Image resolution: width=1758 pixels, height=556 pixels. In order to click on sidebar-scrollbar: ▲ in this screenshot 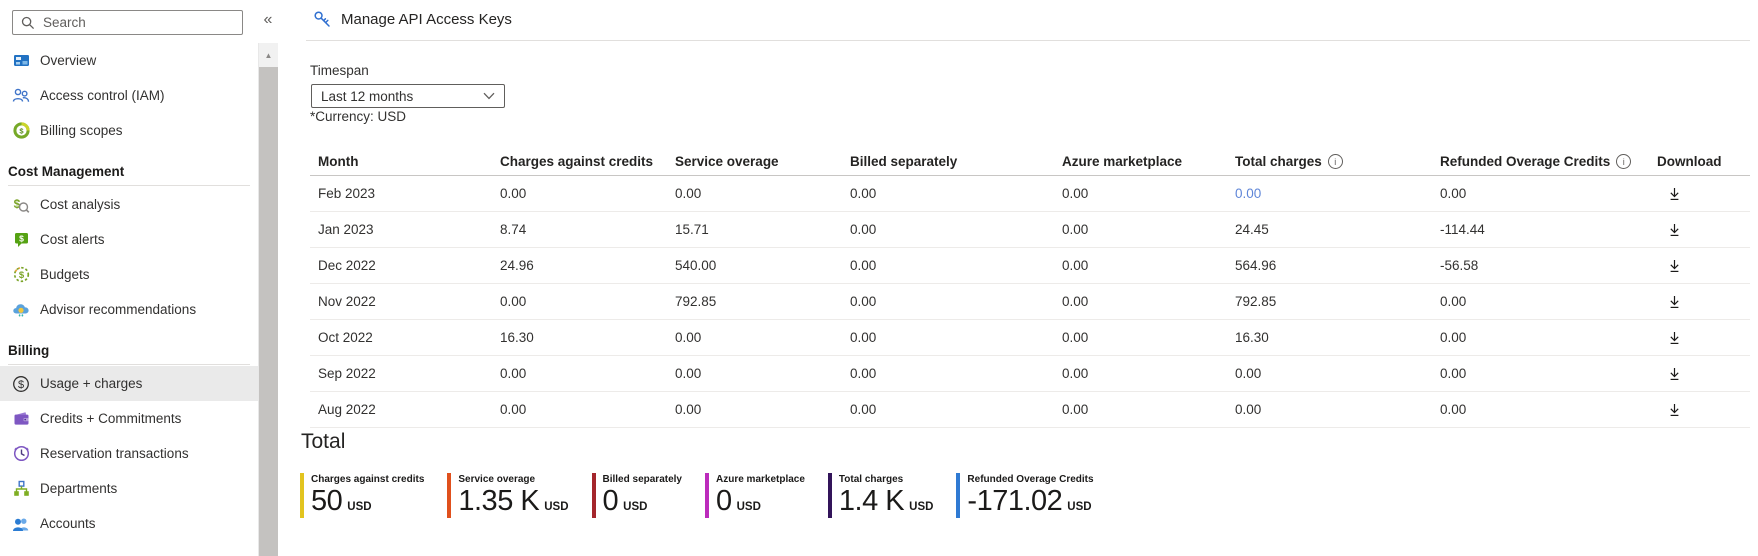, I will do `click(268, 299)`.